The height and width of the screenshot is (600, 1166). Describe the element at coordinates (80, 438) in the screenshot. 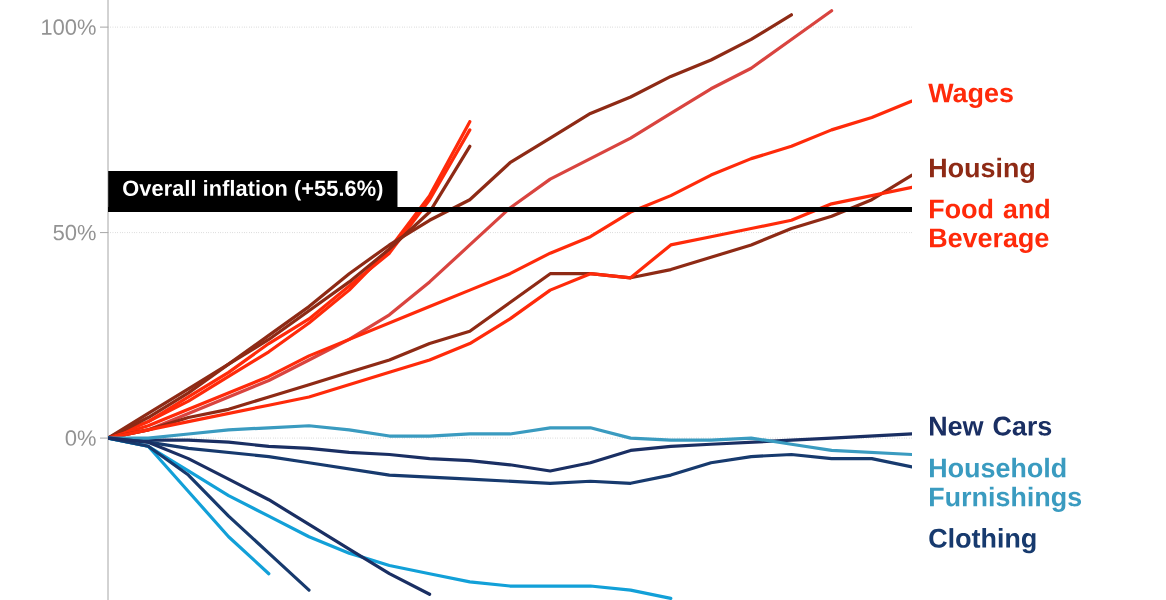

I see `y-tick-label: 0%` at that location.